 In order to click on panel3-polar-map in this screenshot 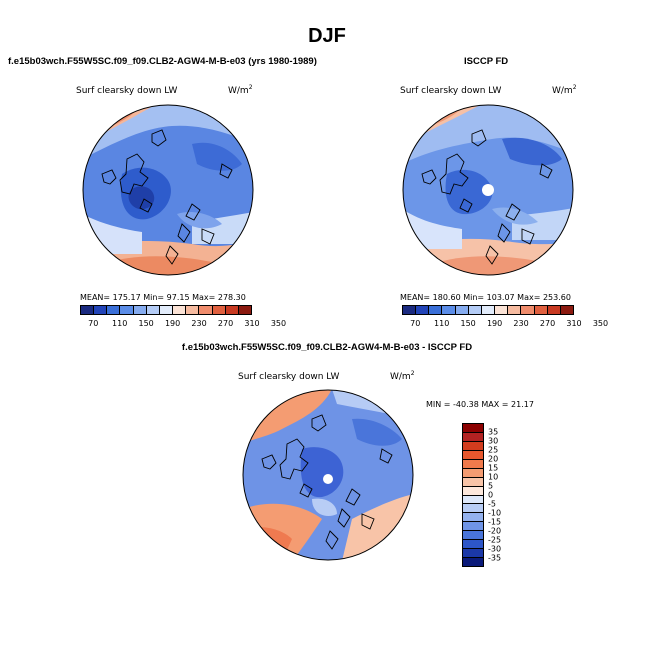, I will do `click(328, 475)`.